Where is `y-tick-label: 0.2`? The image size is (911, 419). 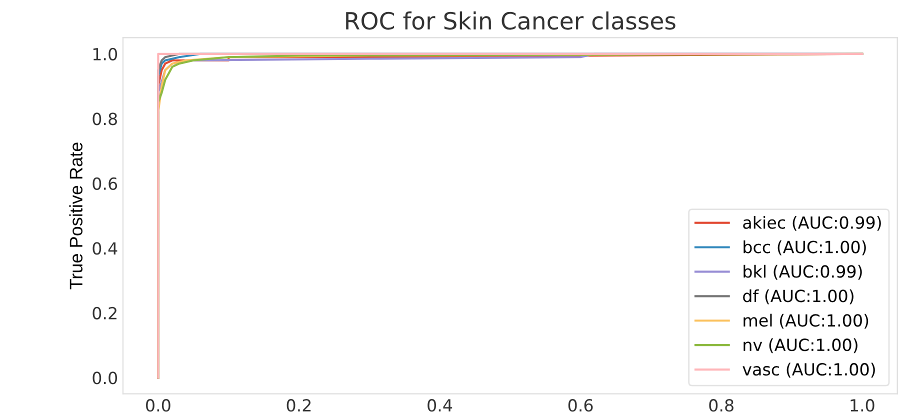
y-tick-label: 0.2 is located at coordinates (104, 313).